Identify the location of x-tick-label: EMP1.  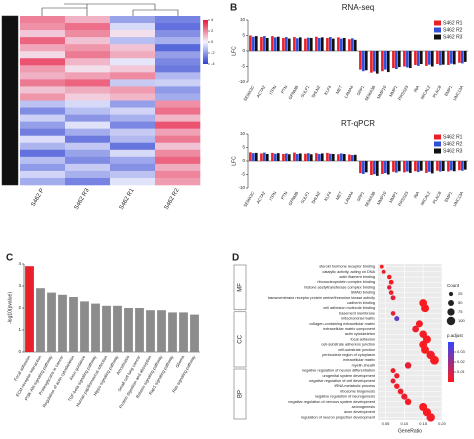
(448, 196).